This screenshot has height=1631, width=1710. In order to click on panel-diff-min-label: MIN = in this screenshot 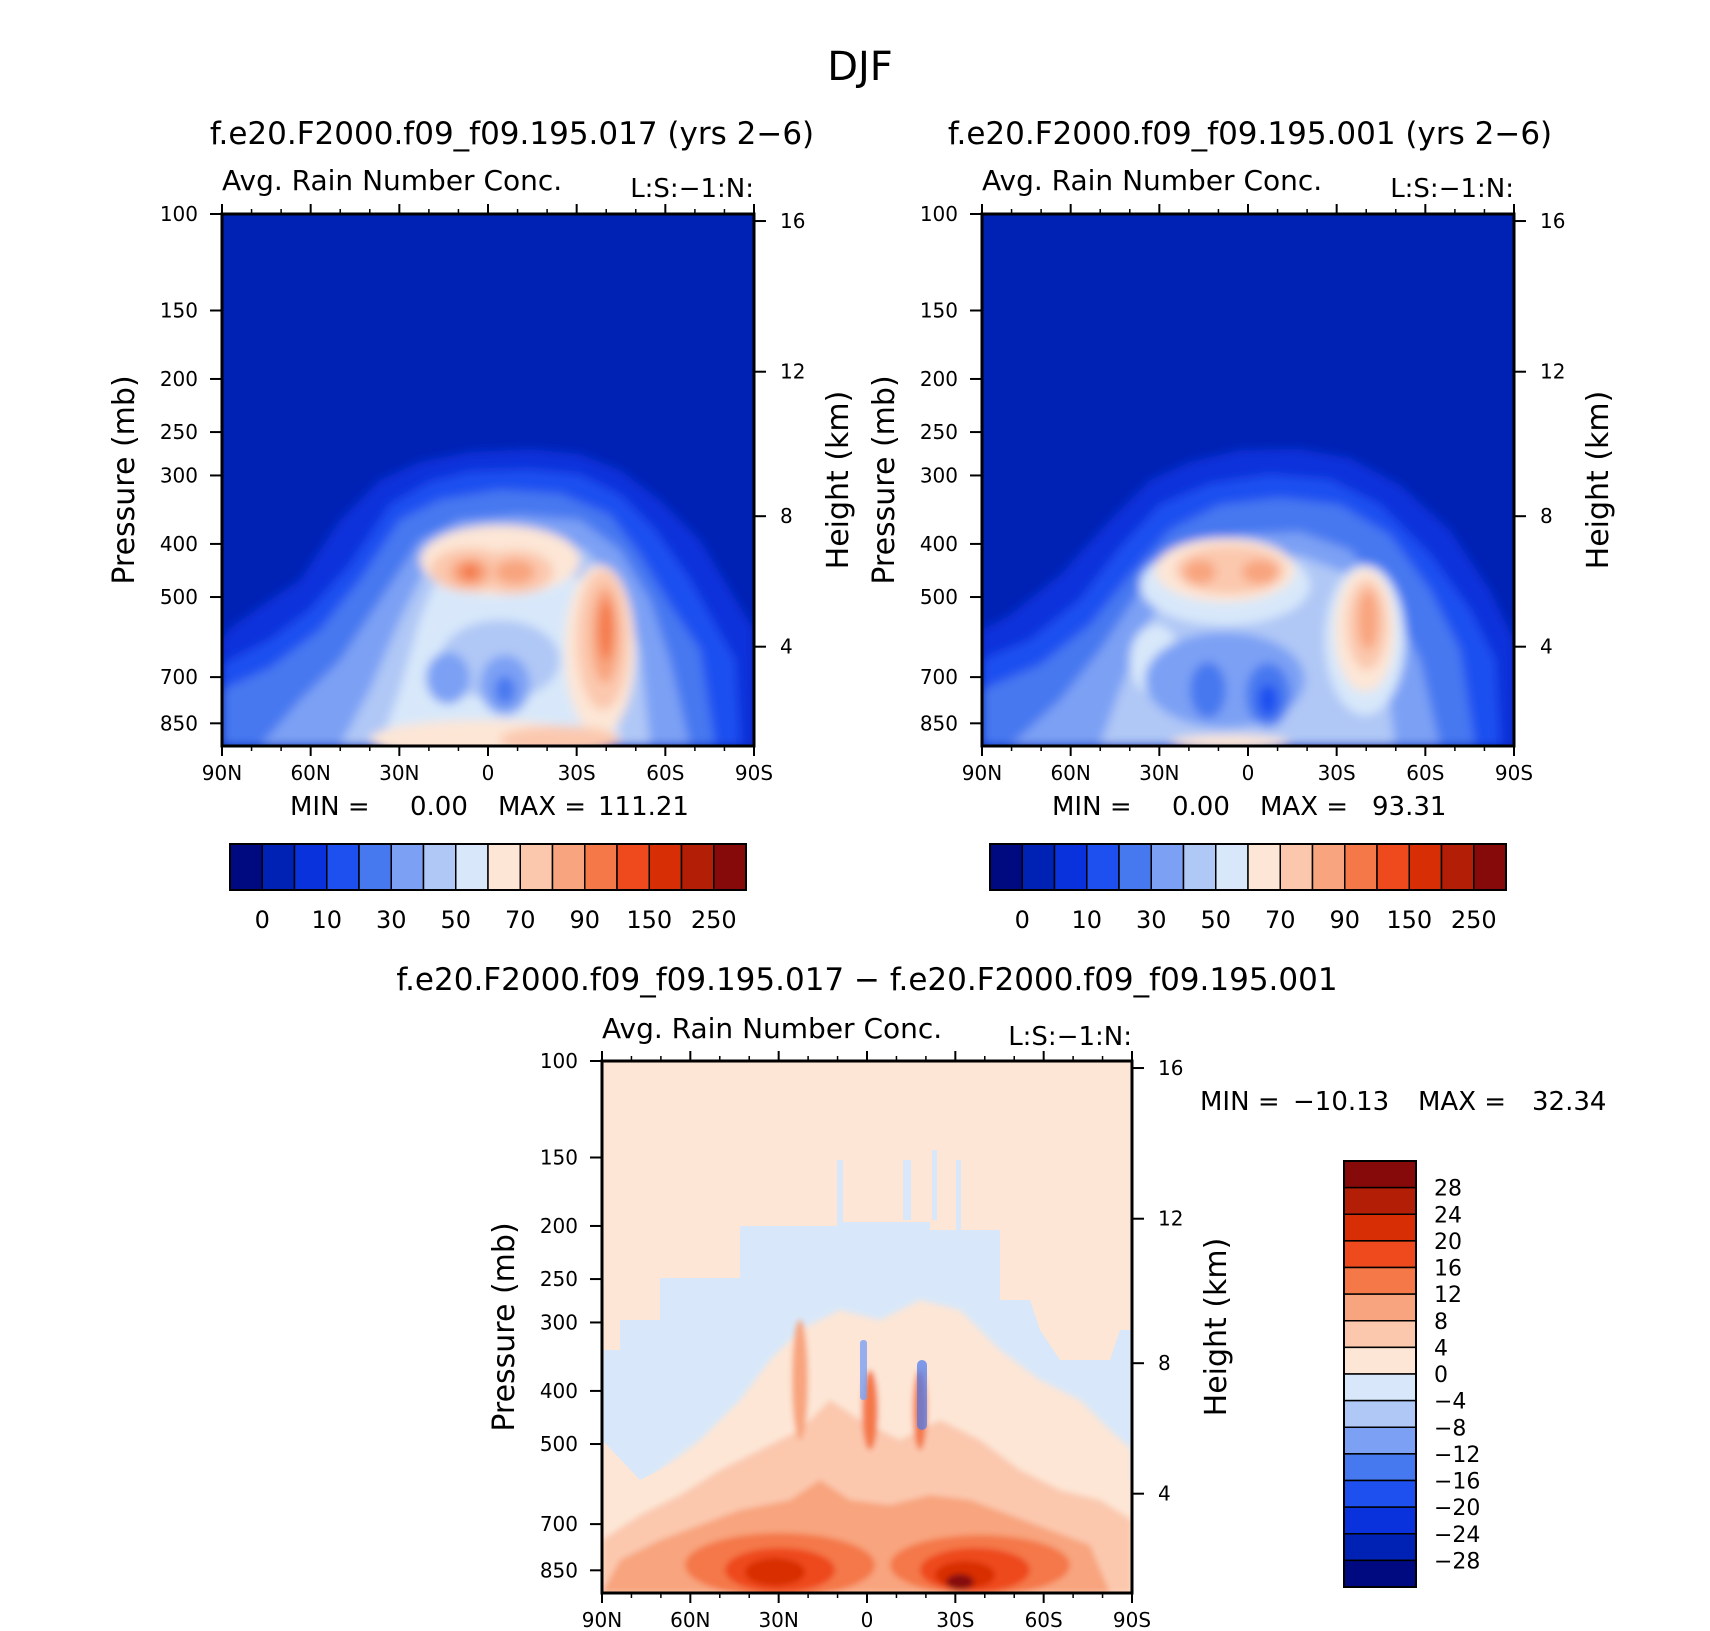, I will do `click(1240, 1102)`.